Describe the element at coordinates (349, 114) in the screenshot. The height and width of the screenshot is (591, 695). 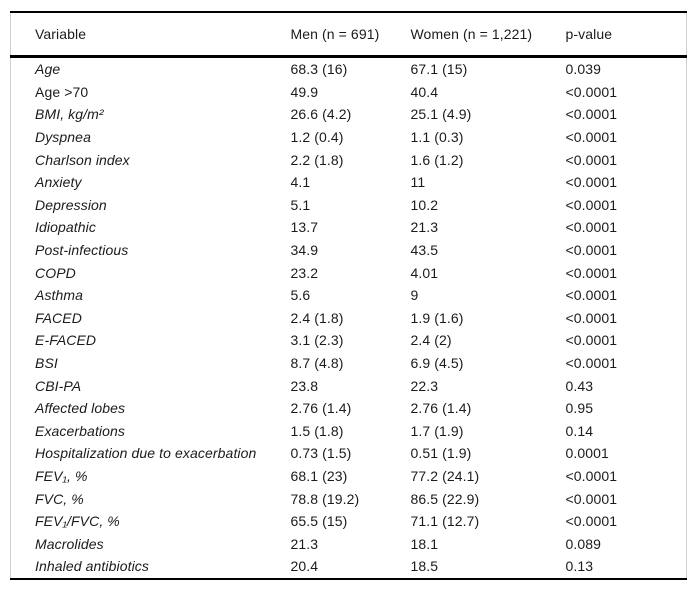
I see `table-row: BMI, kg/m² 26.6 (4.2) 25.1 (4.9) <0.0001` at that location.